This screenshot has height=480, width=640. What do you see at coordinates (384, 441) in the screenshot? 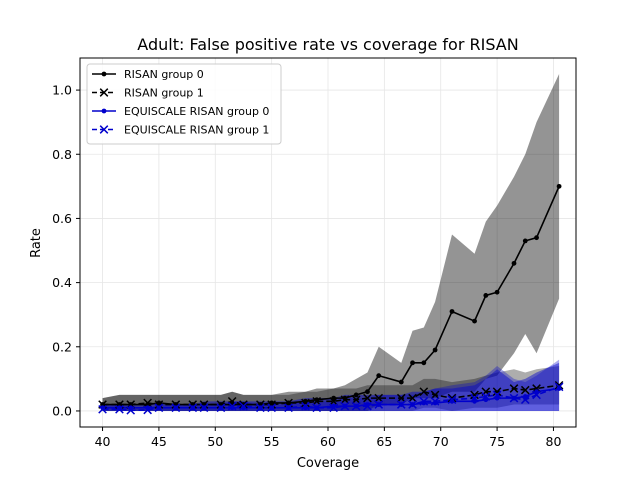
I see `x-tick-label: 65` at bounding box center [384, 441].